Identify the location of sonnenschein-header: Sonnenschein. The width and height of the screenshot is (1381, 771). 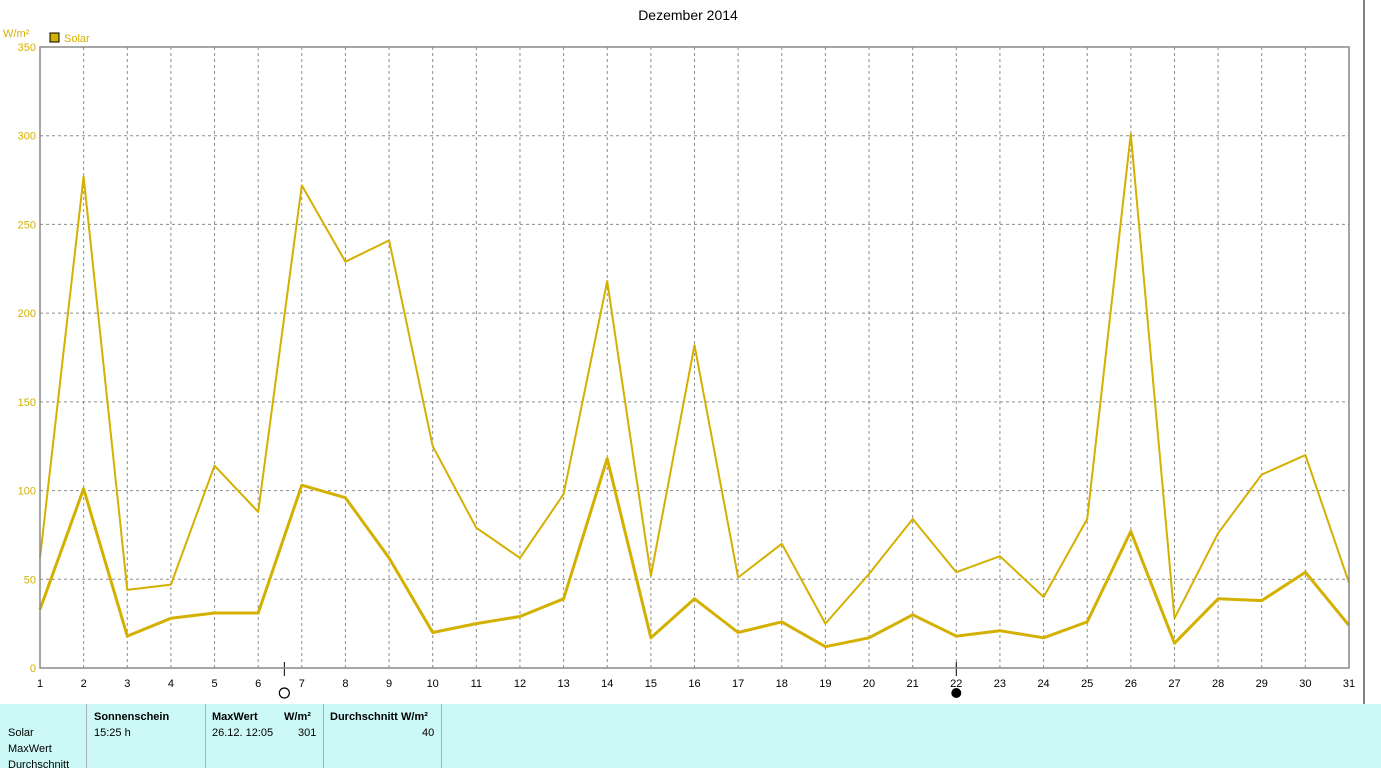
(131, 717).